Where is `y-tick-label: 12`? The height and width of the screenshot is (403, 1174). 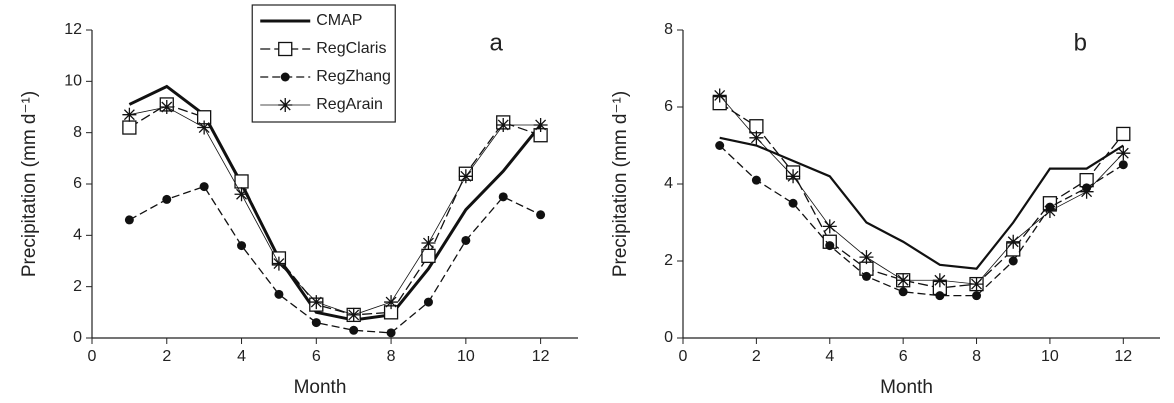
y-tick-label: 12 is located at coordinates (73, 29).